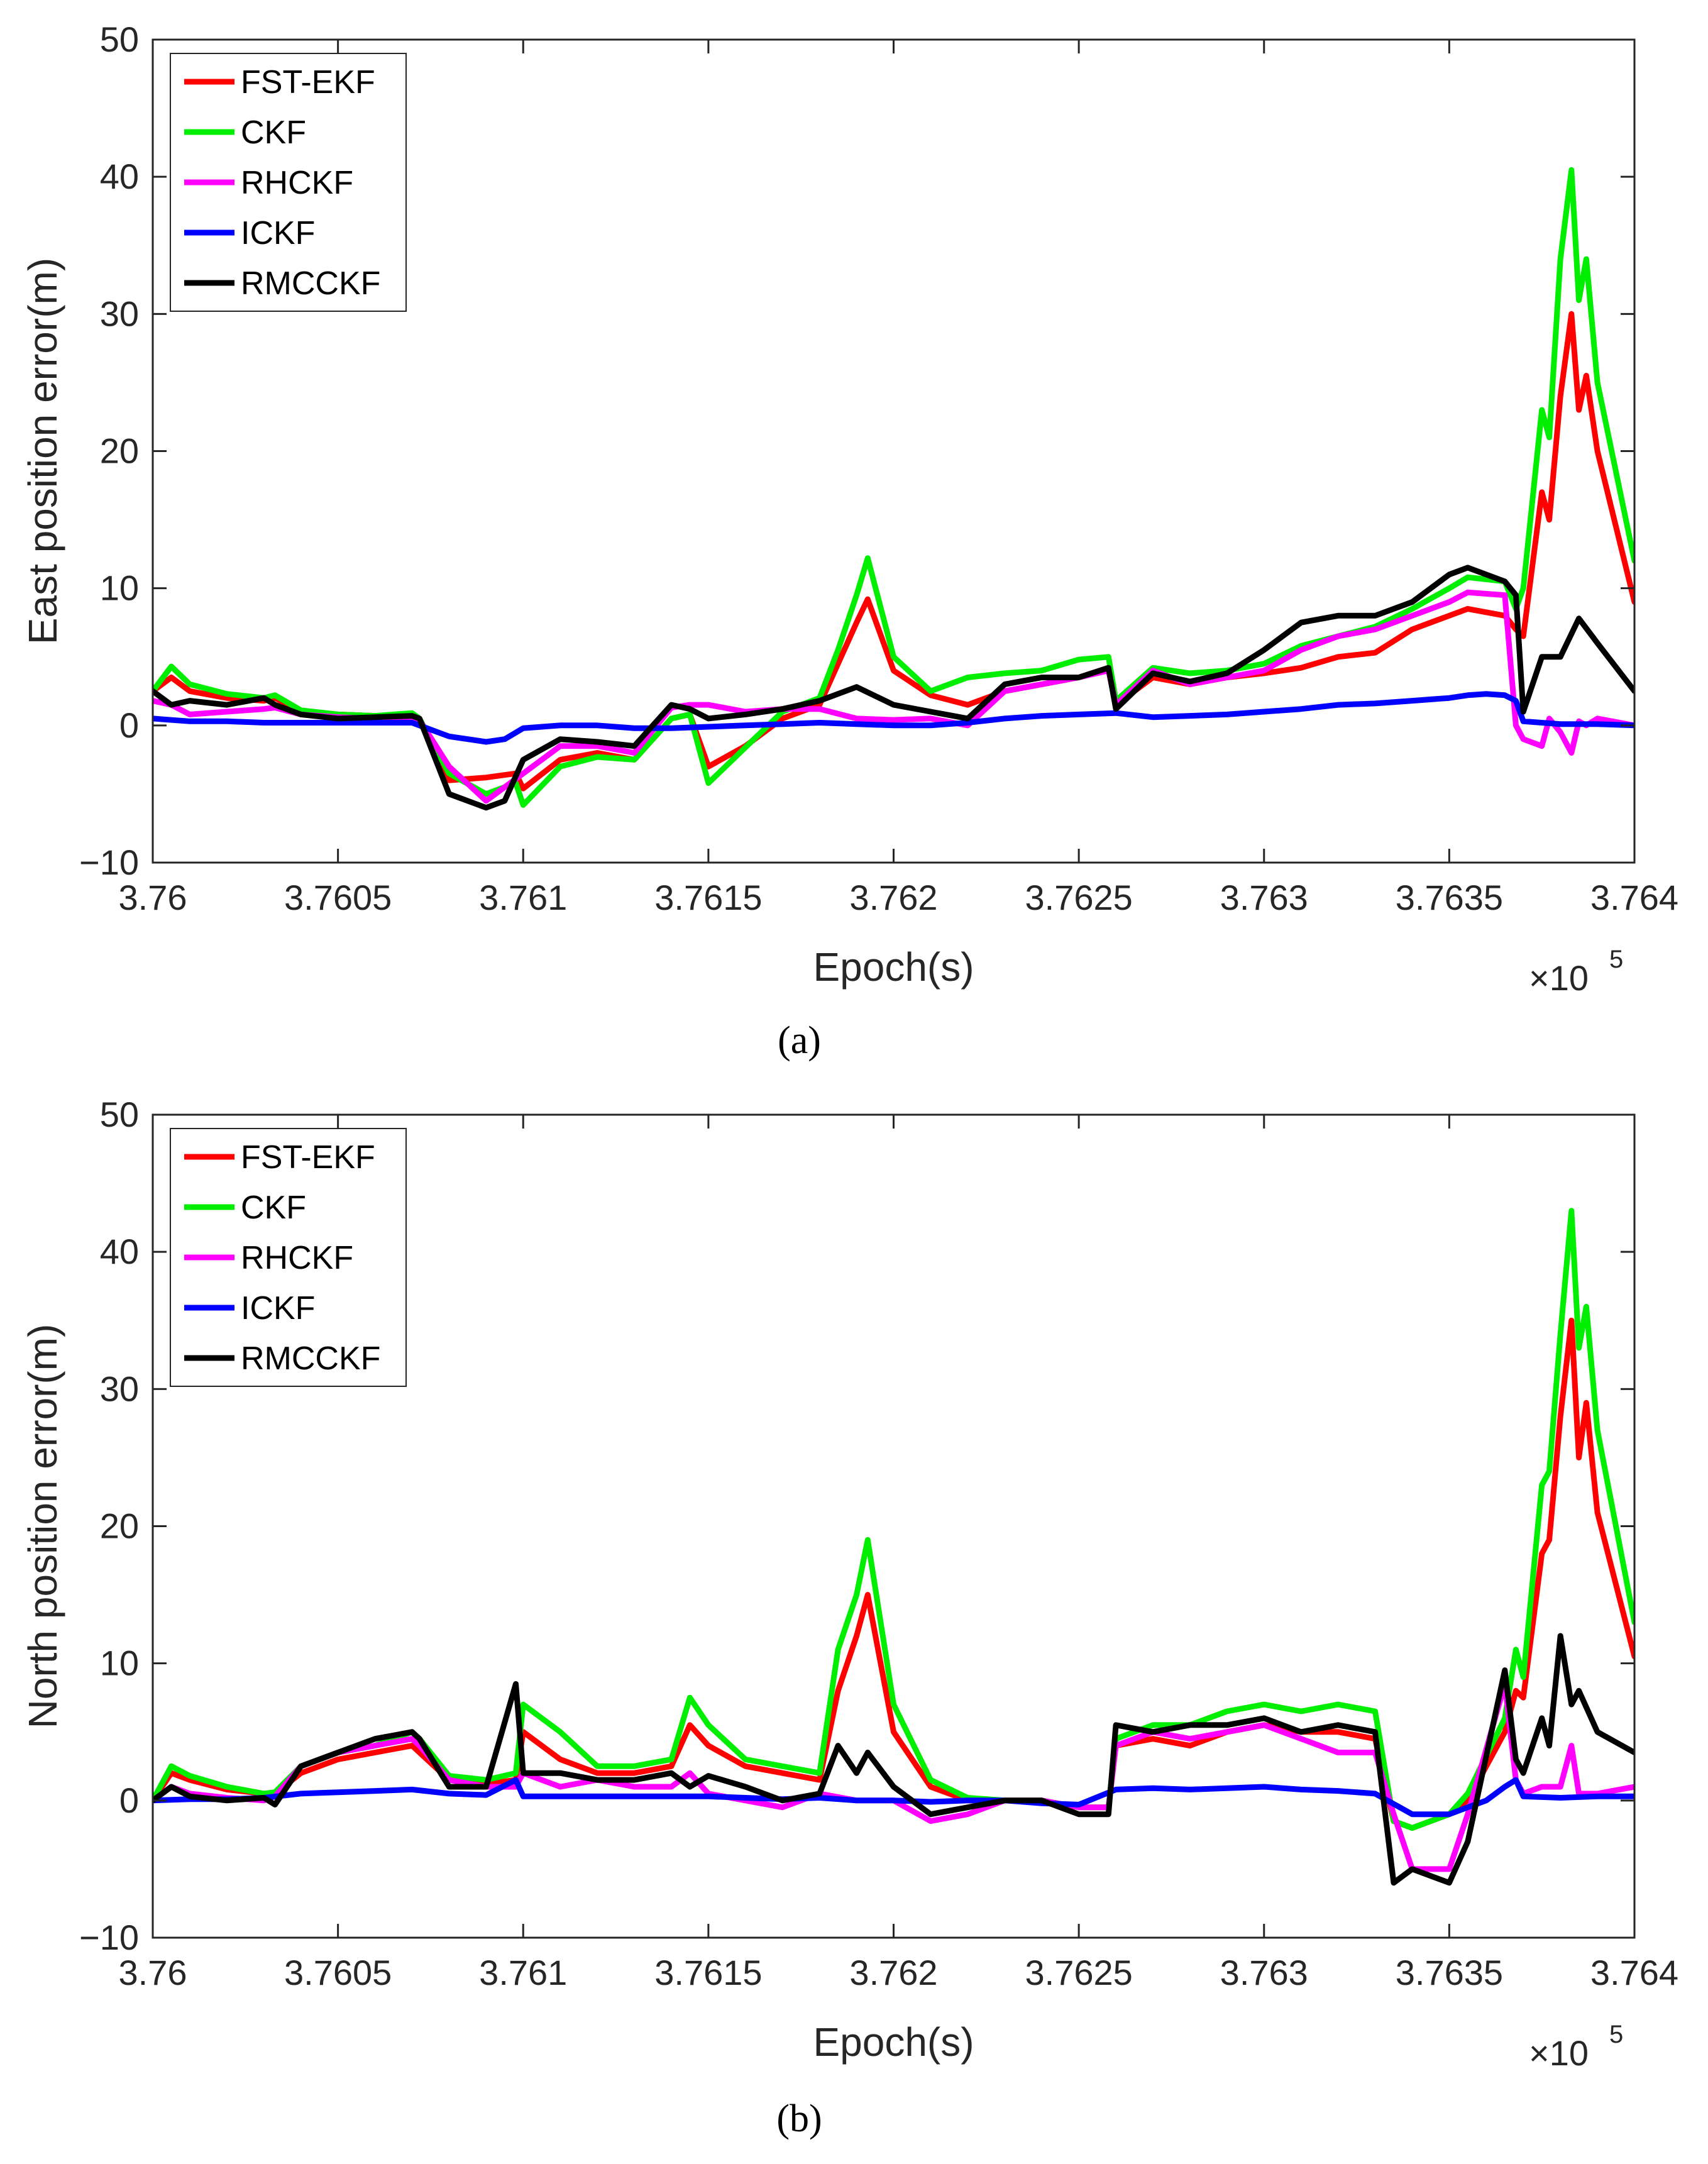  I want to click on series-line-ickf, so click(893, 1797).